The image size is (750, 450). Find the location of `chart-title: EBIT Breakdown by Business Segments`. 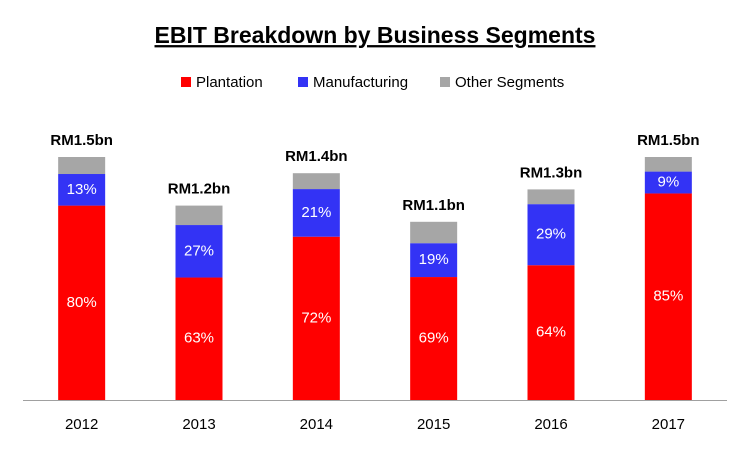

chart-title: EBIT Breakdown by Business Segments is located at coordinates (375, 35).